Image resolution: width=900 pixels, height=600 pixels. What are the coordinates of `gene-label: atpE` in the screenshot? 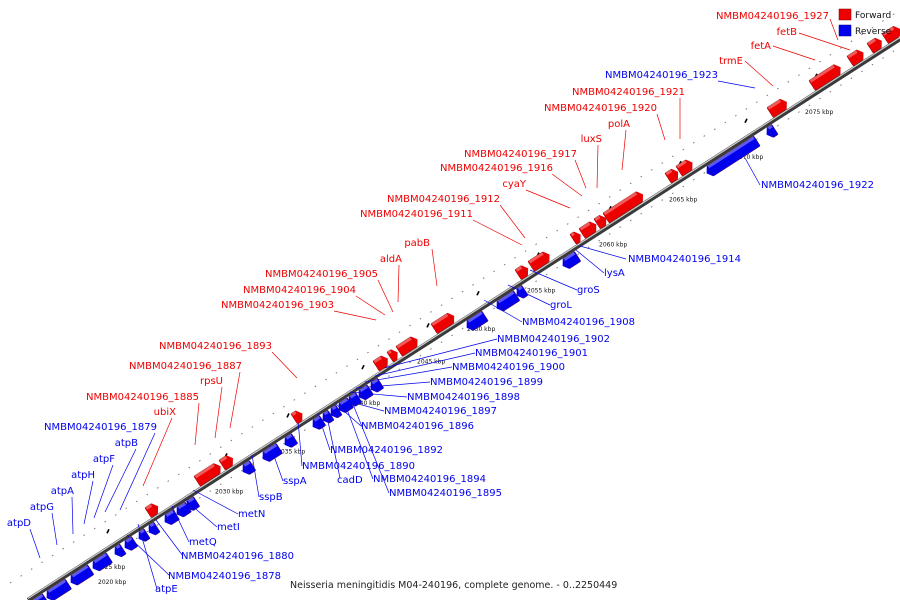 It's located at (166, 589).